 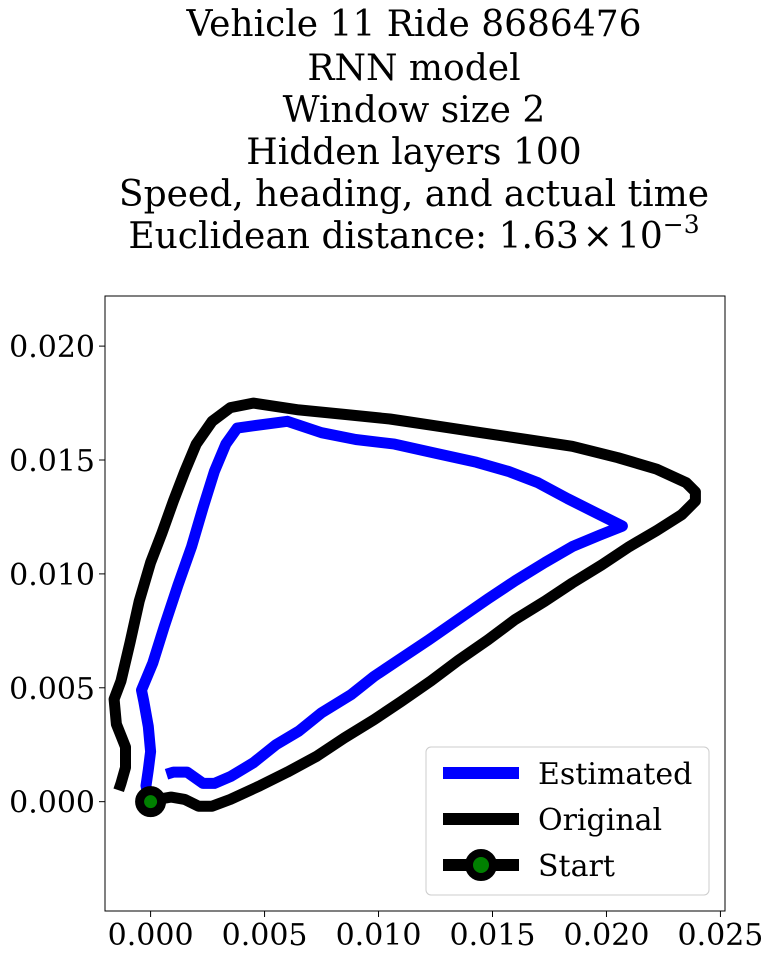 What do you see at coordinates (52, 689) in the screenshot?
I see `y-tick-label: 0.005` at bounding box center [52, 689].